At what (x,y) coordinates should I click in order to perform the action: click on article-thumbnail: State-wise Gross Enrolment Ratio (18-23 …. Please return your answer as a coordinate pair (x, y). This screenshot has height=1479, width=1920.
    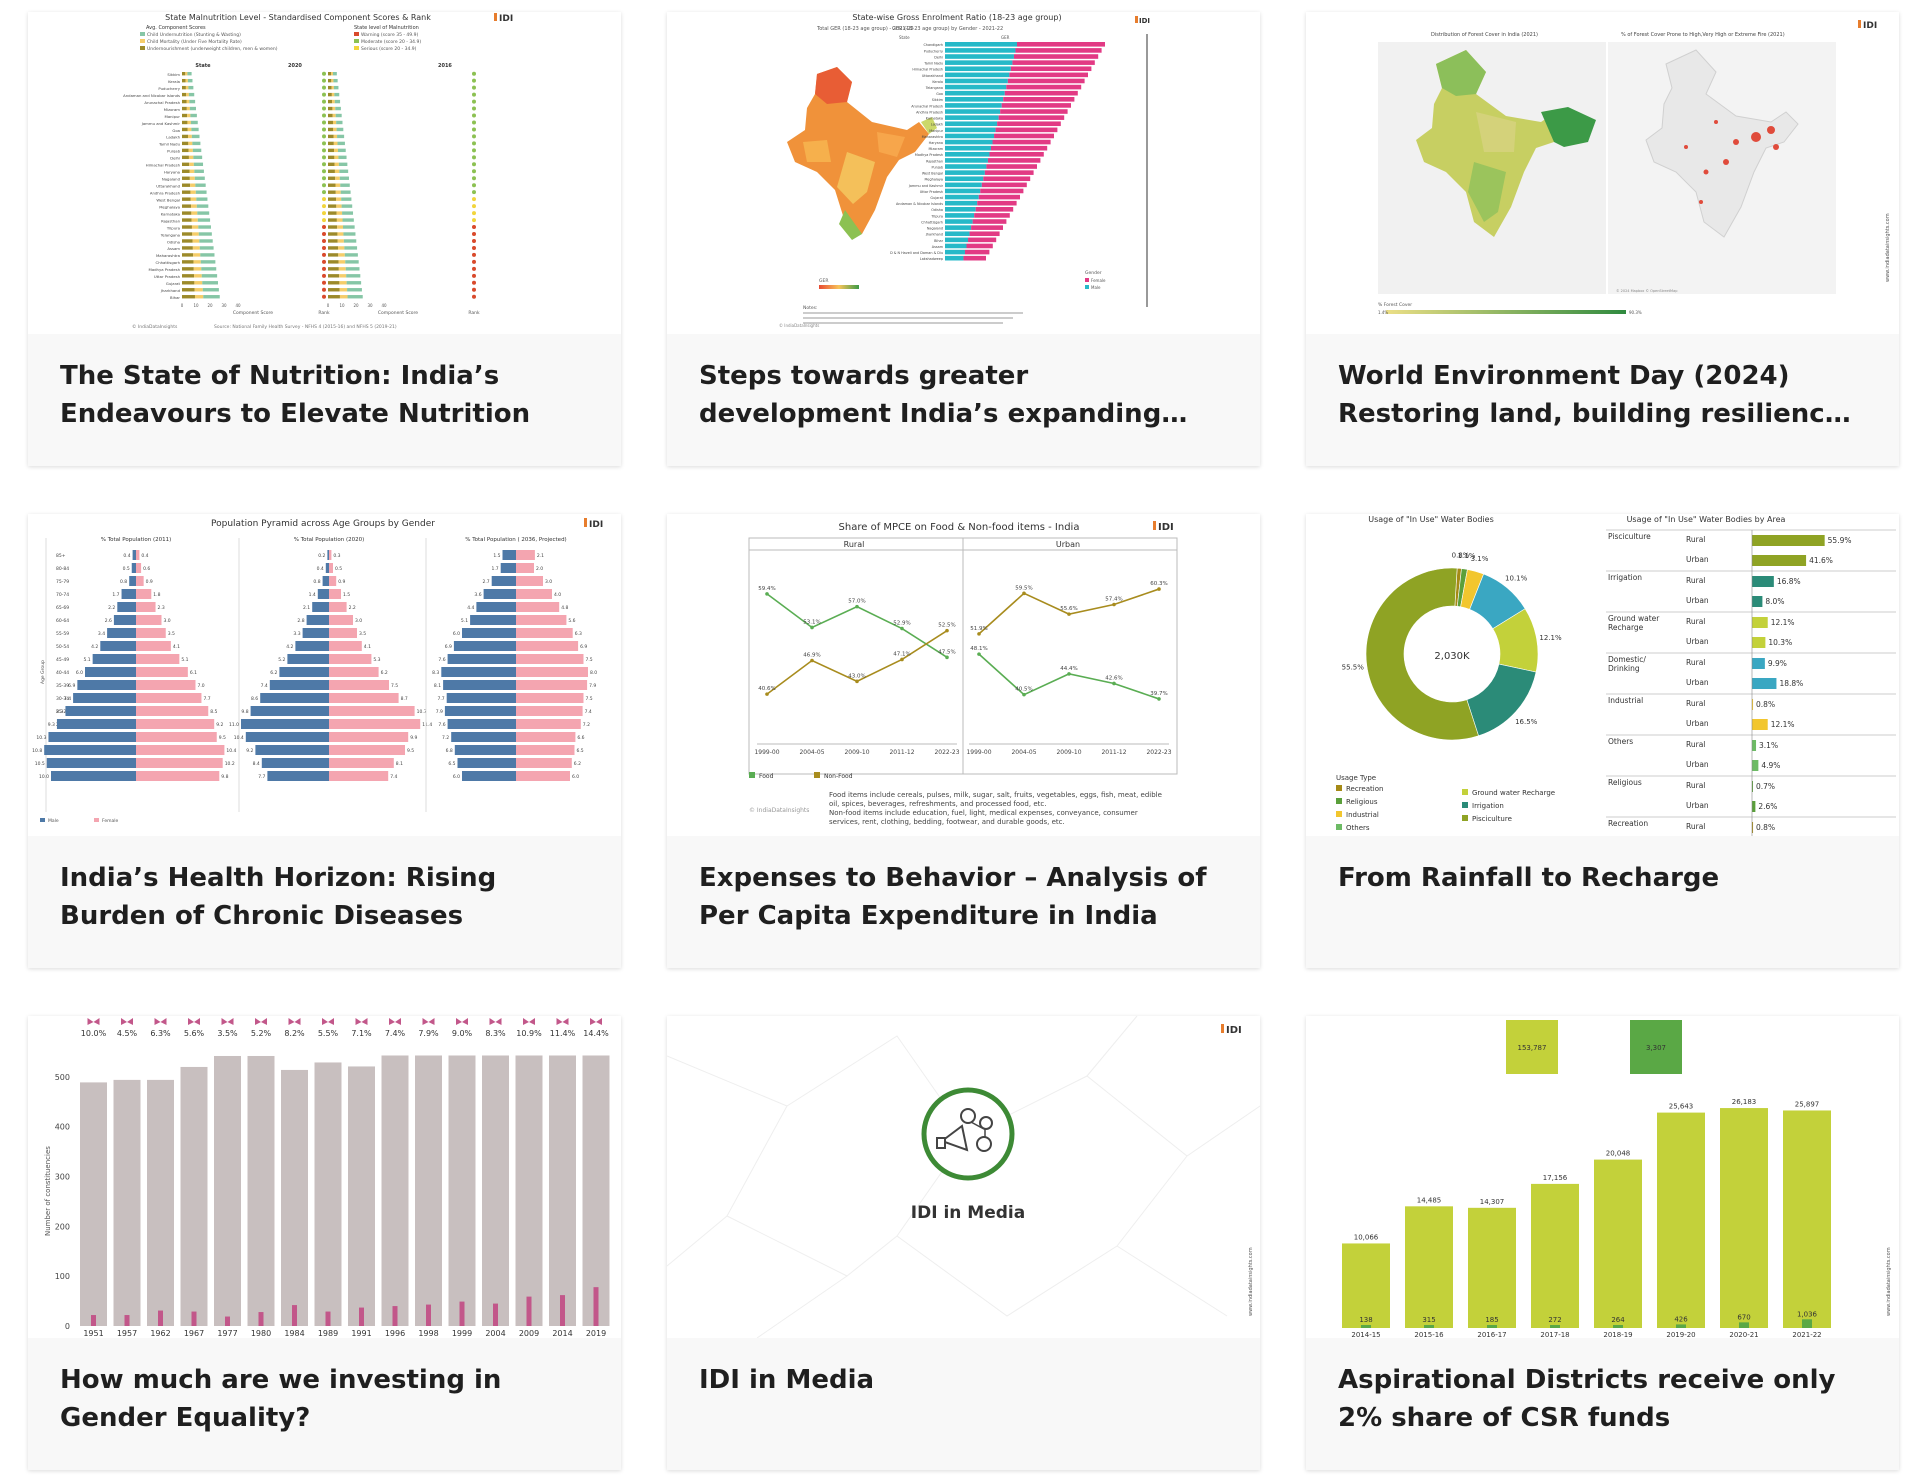
    Looking at the image, I should click on (963, 173).